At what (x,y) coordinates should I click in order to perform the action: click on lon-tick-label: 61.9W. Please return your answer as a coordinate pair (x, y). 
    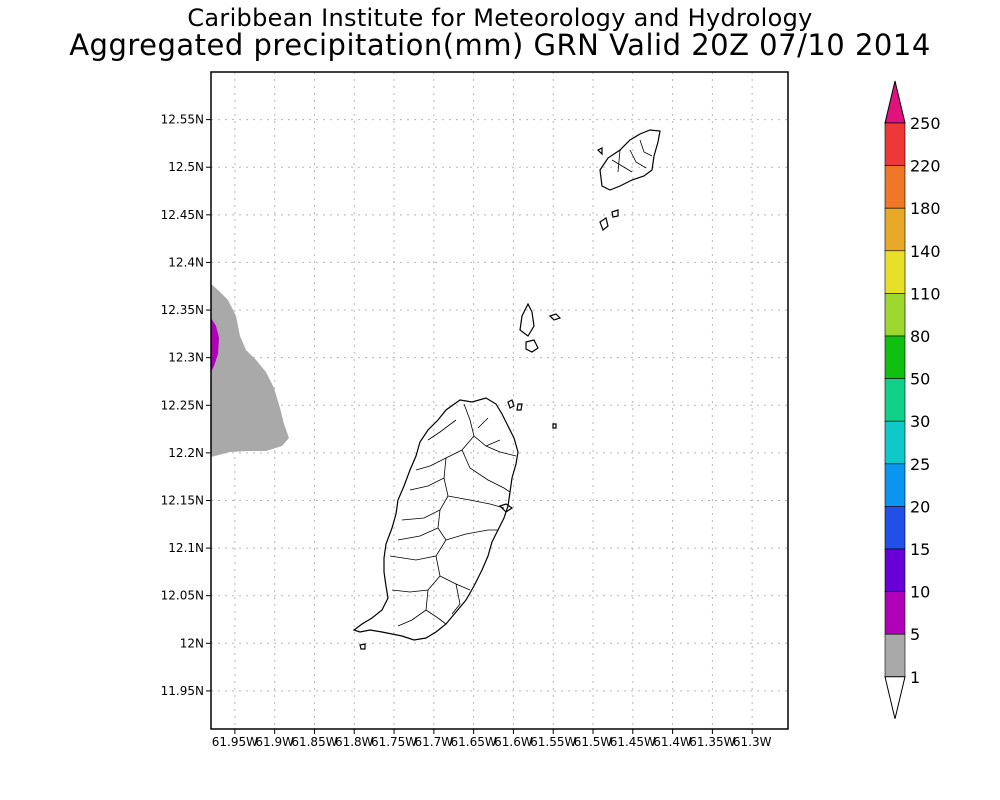
    Looking at the image, I should click on (274, 742).